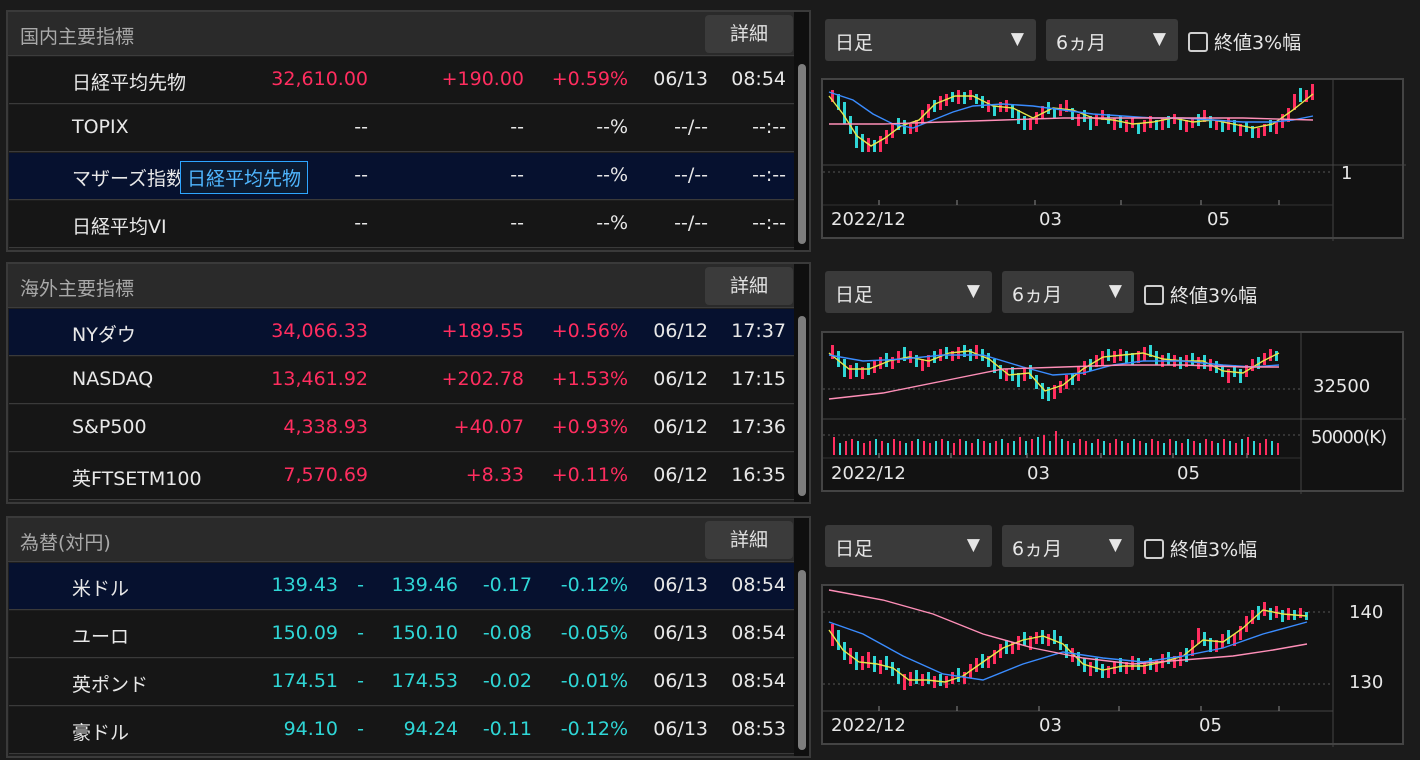  I want to click on row-name: 英FTSETM100, so click(137, 479).